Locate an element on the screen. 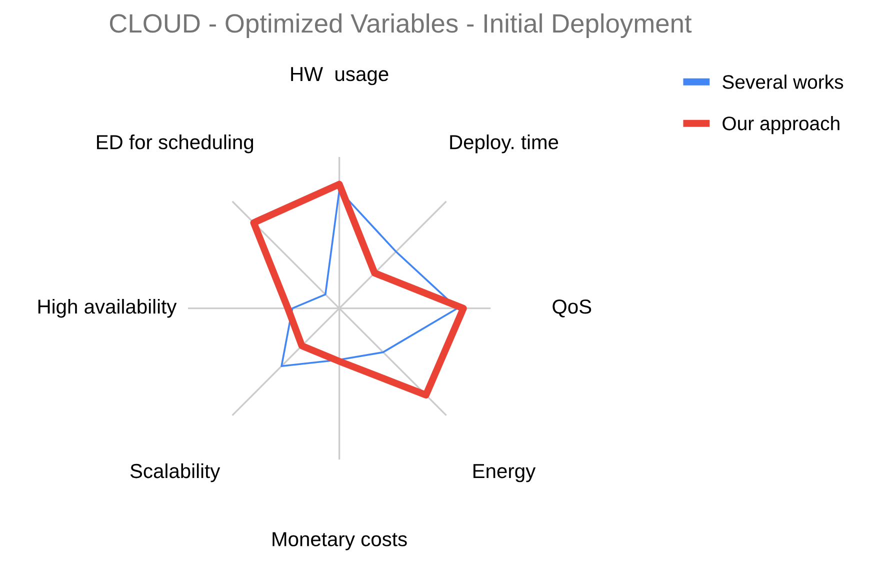  spoke-label: High availability is located at coordinates (107, 308).